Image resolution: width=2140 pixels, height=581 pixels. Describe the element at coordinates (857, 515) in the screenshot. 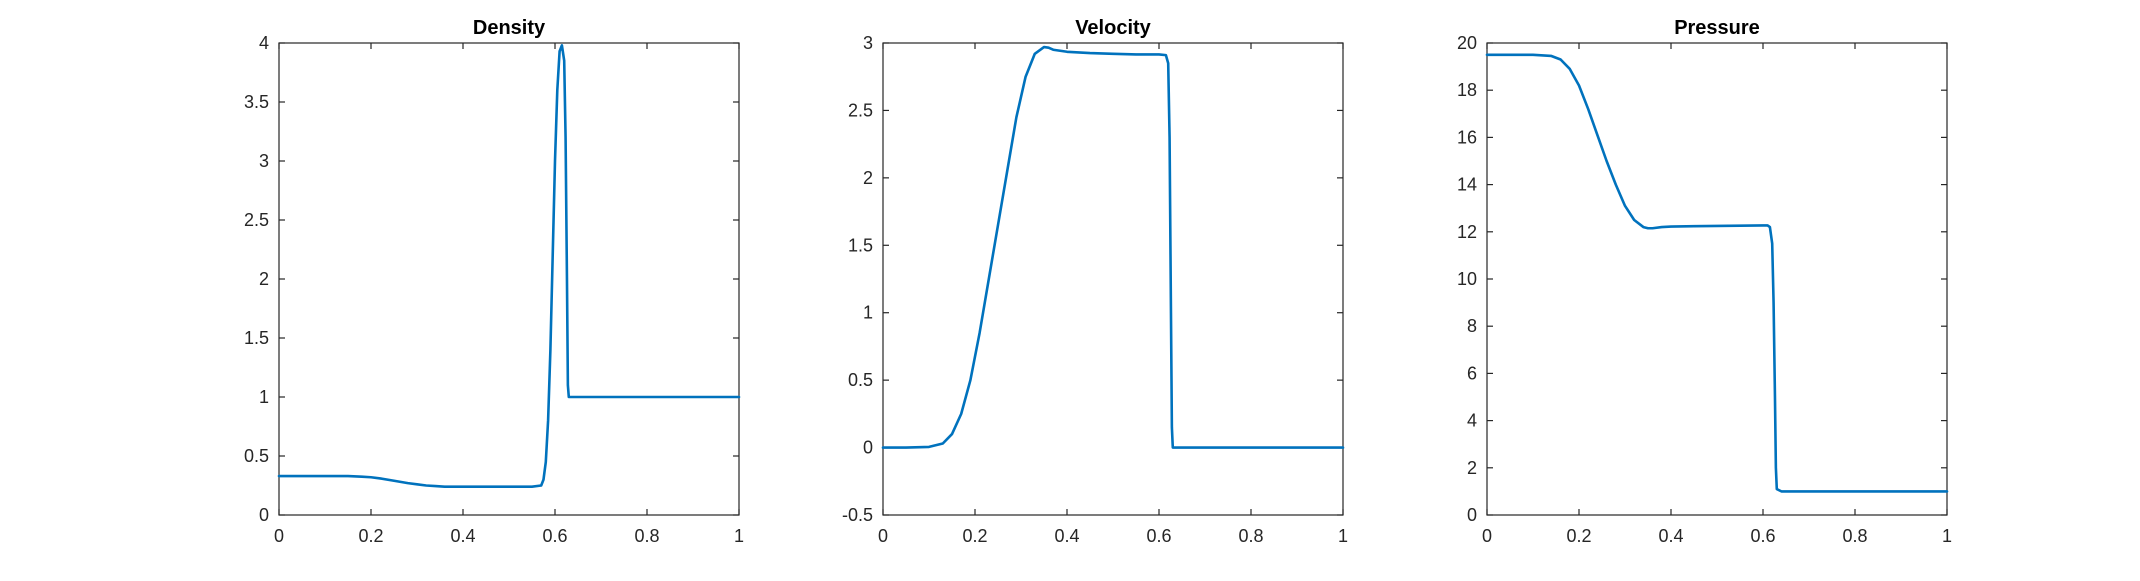

I see `y-tick-label: -0.5` at that location.